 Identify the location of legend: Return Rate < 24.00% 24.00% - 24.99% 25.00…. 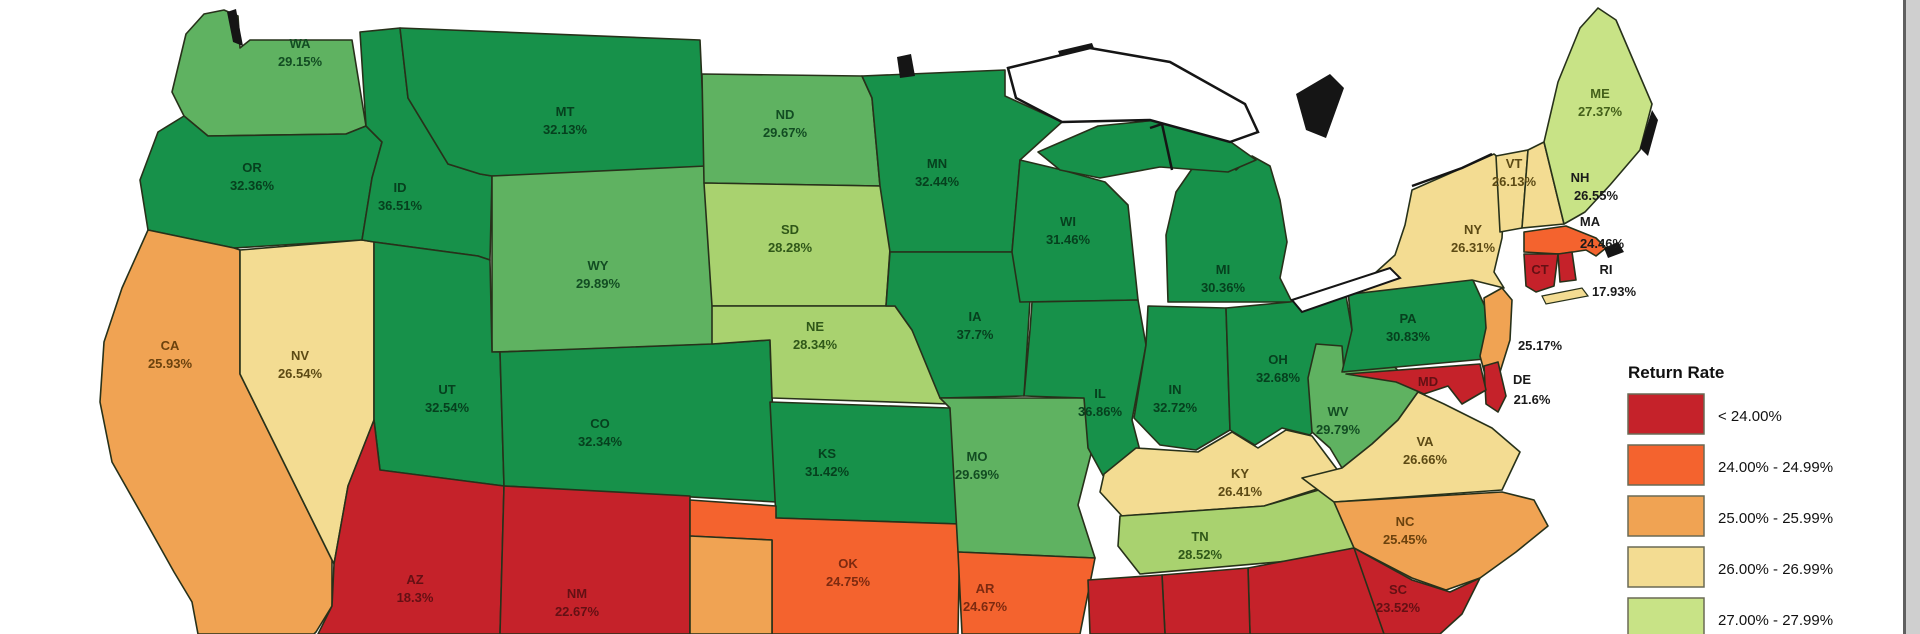
(1730, 498).